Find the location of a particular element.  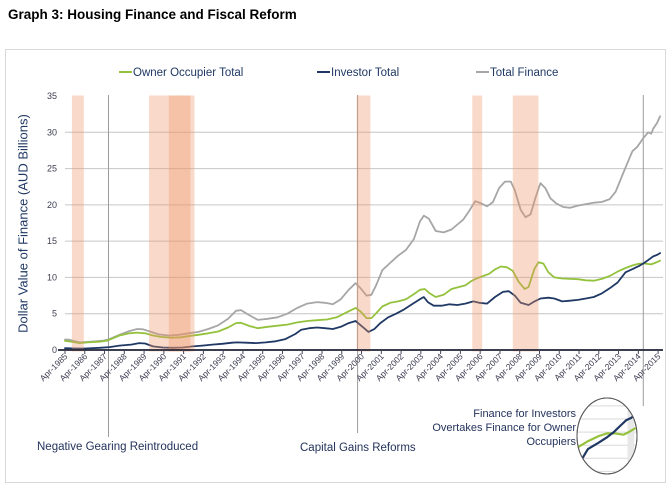

svg-text: 20 is located at coordinates (52, 205).